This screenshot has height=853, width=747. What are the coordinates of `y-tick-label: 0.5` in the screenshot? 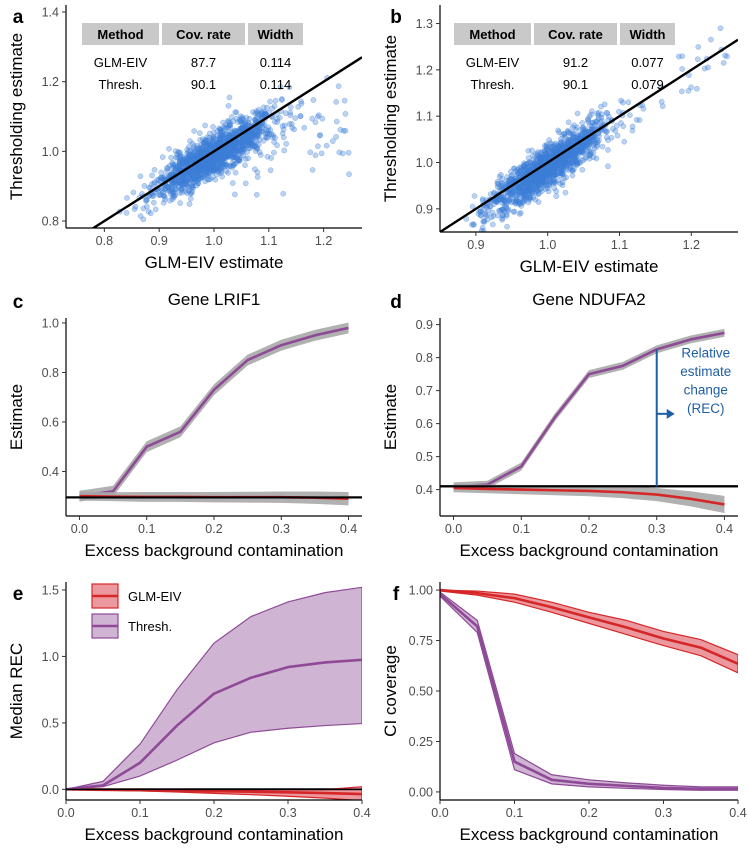 It's located at (424, 457).